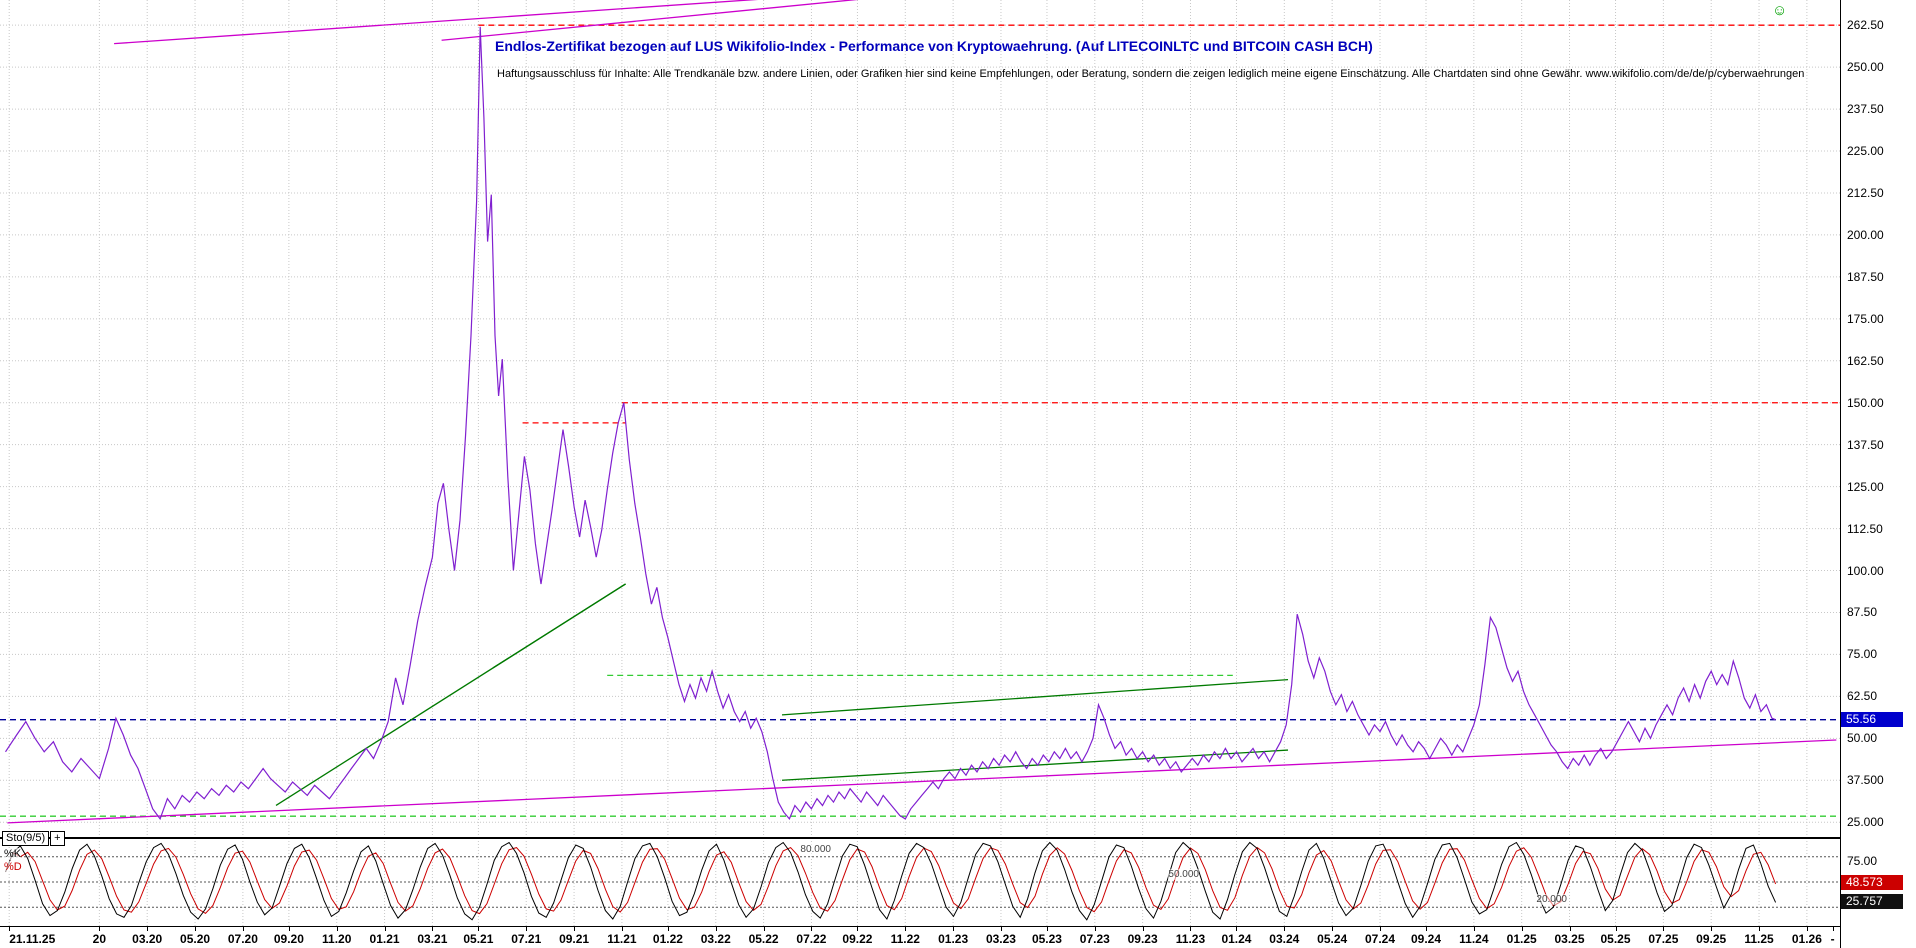  I want to click on smiley-icon: ☺, so click(1780, 10).